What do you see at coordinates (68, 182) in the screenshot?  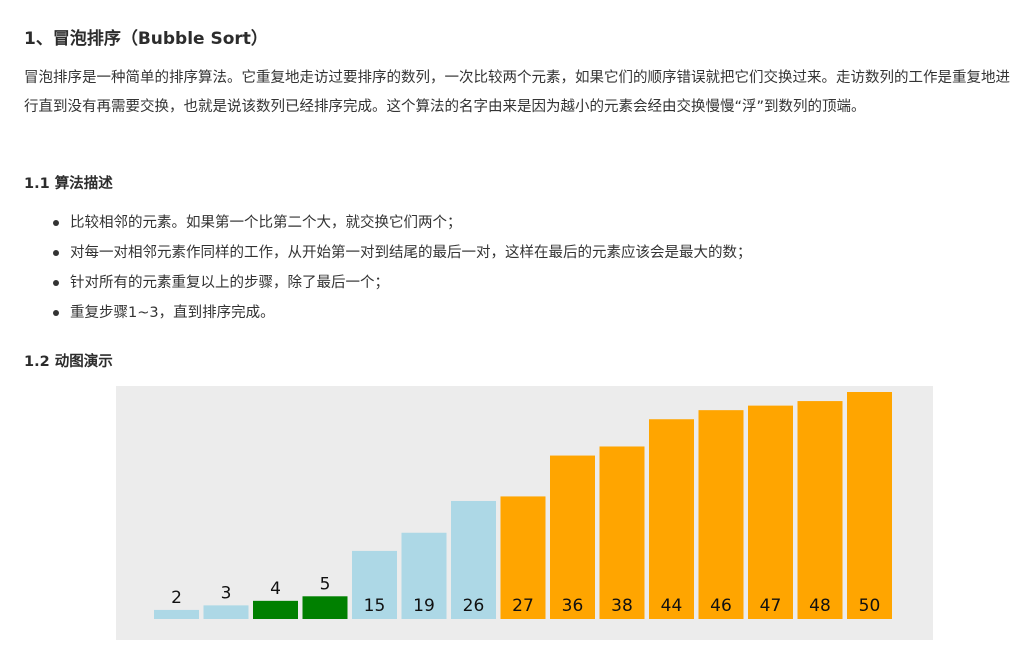 I see `section-title-description: 1.1 算法描述` at bounding box center [68, 182].